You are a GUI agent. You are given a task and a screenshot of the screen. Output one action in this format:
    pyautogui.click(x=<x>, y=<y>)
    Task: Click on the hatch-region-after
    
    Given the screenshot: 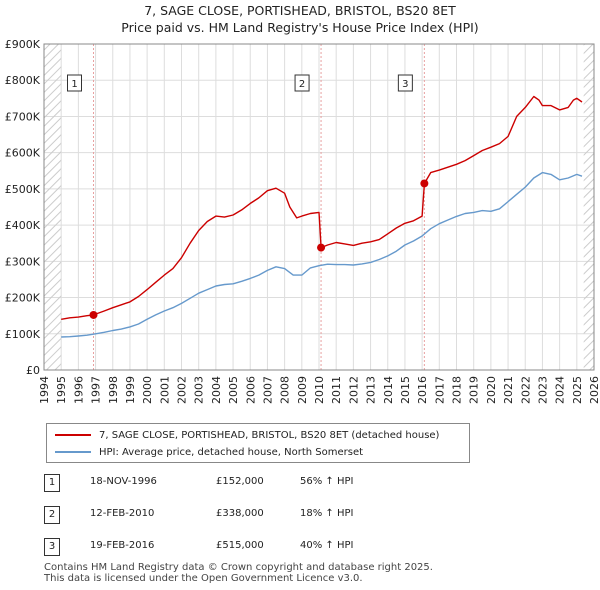 What is the action you would take?
    pyautogui.click(x=588, y=207)
    